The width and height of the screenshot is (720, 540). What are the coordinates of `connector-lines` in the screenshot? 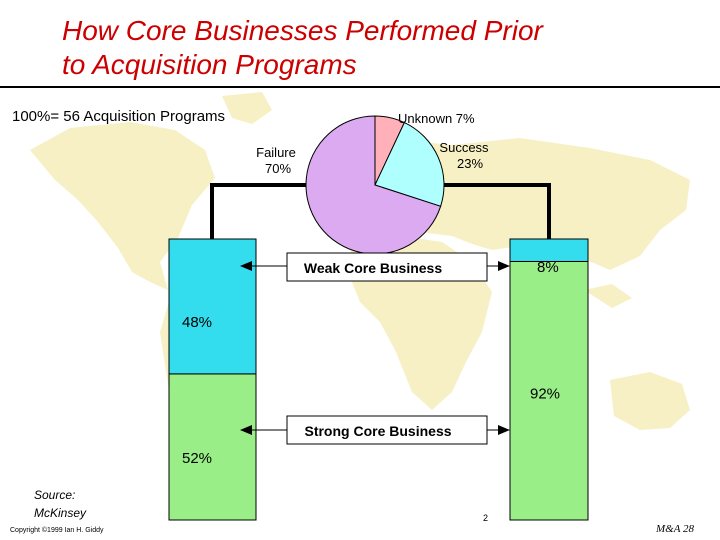 It's located at (380, 211).